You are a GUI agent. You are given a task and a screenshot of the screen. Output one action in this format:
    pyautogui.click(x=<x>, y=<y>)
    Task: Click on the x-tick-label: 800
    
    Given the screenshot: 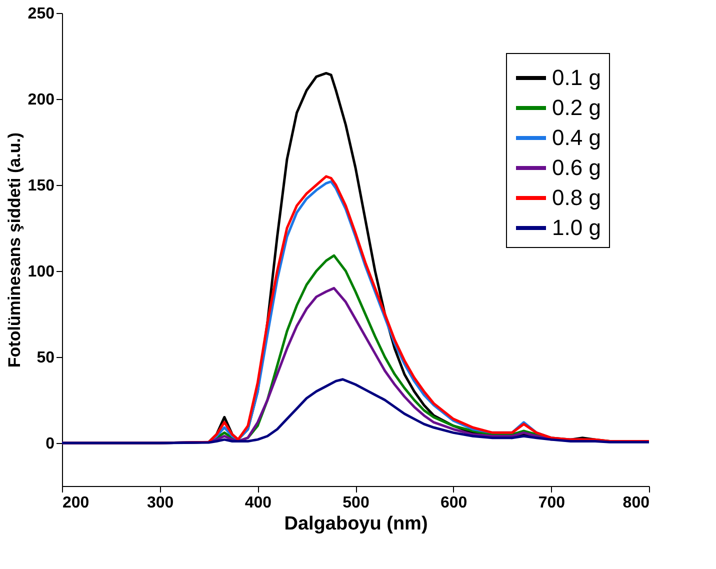 What is the action you would take?
    pyautogui.click(x=636, y=503)
    